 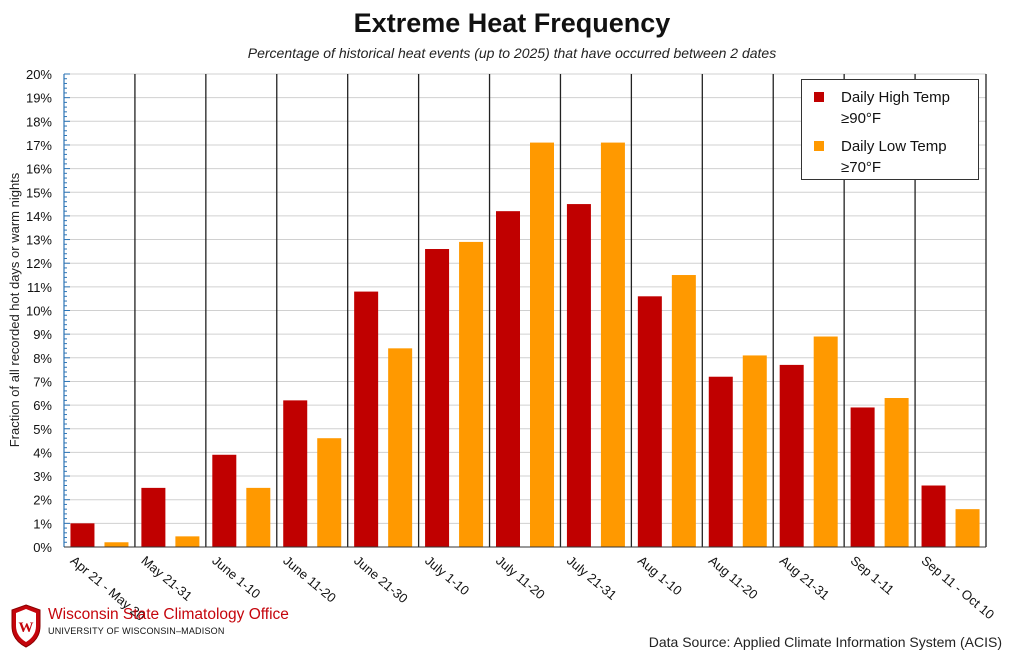 I want to click on x-tick-label: June 11-20, so click(x=309, y=579).